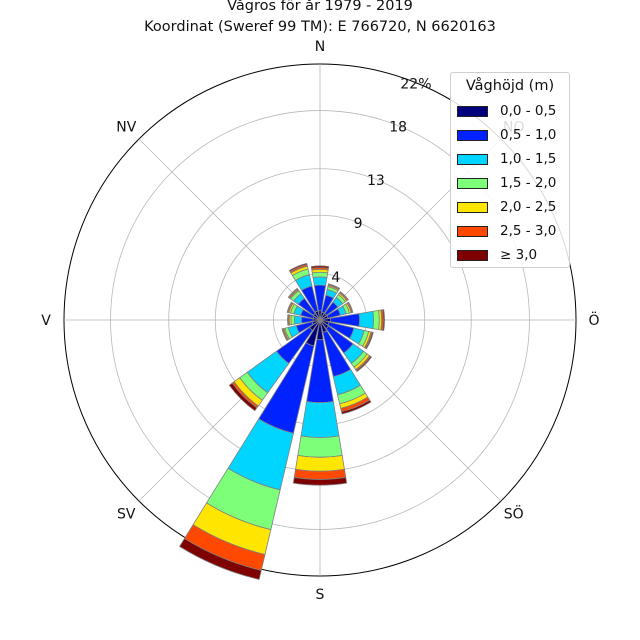 This screenshot has height=640, width=640. What do you see at coordinates (335, 278) in the screenshot?
I see `radial-tick-label: 4` at bounding box center [335, 278].